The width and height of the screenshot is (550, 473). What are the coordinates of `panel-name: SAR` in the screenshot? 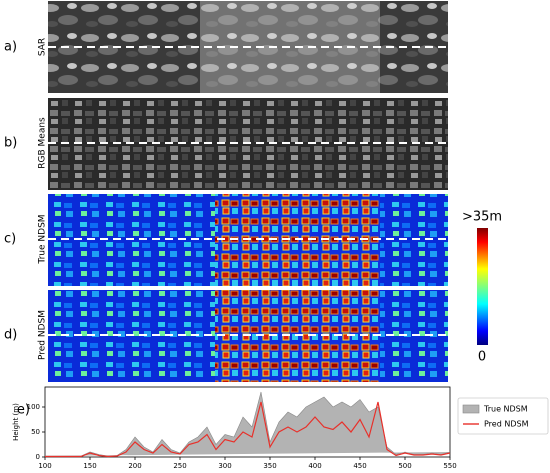 It's located at (43, 47).